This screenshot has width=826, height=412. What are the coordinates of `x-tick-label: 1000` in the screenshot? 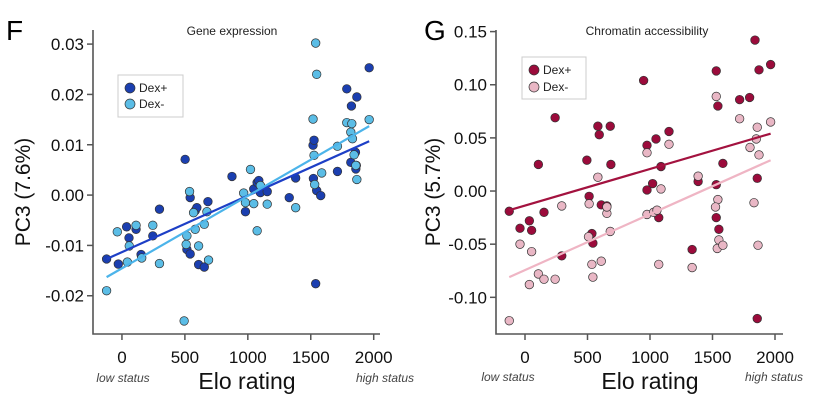 It's located at (248, 357).